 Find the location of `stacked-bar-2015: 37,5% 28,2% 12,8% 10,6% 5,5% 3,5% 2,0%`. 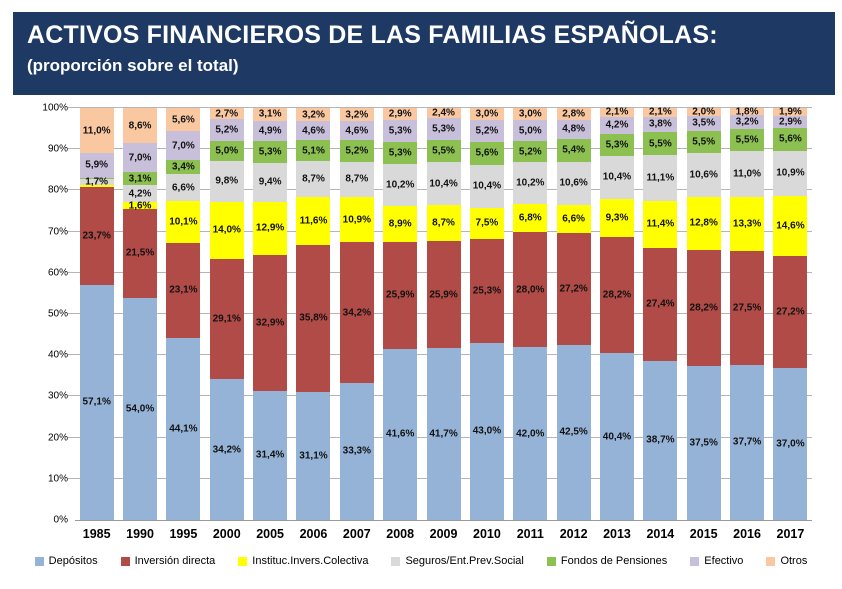

stacked-bar-2015: 37,5% 28,2% 12,8% 10,6% 5,5% 3,5% 2,0% is located at coordinates (703, 313).